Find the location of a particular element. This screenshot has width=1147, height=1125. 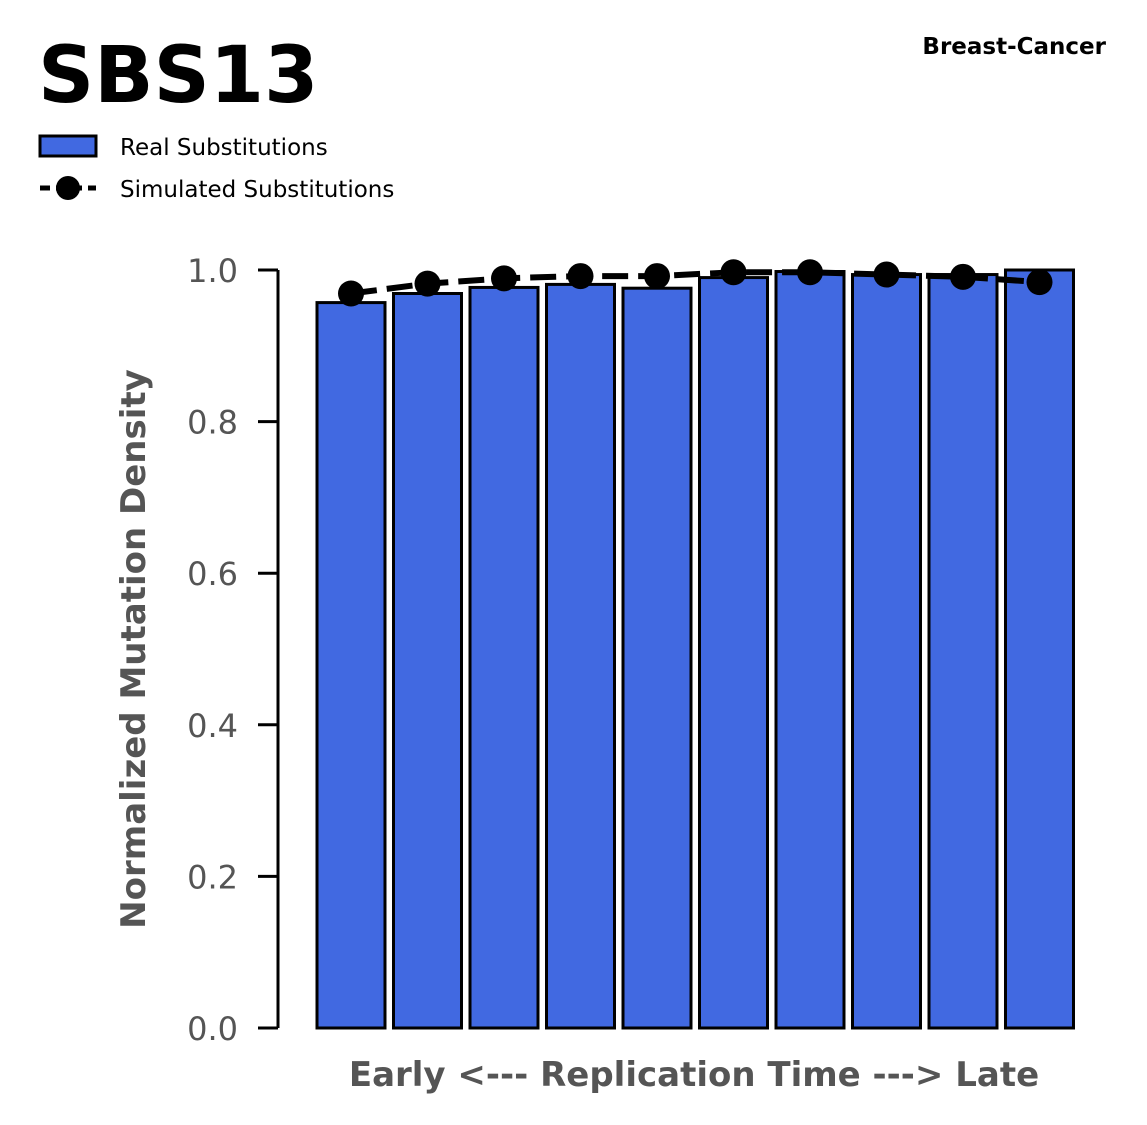

legend-swatch-real is located at coordinates (68, 146).